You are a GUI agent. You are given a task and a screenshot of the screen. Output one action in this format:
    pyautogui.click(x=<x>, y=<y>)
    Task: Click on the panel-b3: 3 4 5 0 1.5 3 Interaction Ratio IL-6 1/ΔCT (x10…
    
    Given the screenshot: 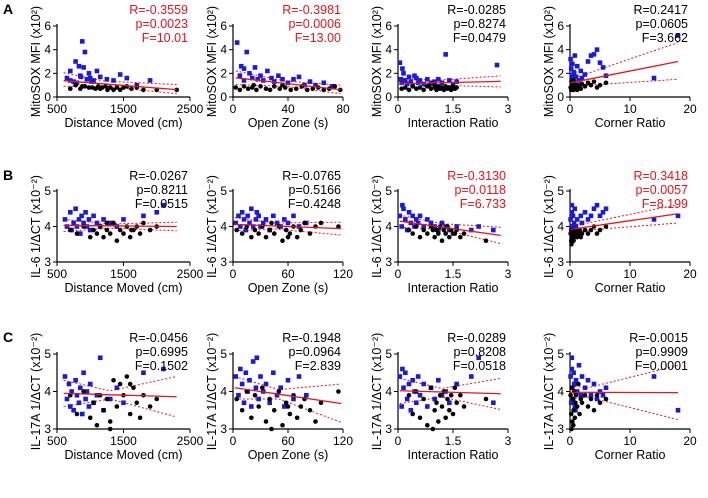 What is the action you would take?
    pyautogui.click(x=441, y=232)
    